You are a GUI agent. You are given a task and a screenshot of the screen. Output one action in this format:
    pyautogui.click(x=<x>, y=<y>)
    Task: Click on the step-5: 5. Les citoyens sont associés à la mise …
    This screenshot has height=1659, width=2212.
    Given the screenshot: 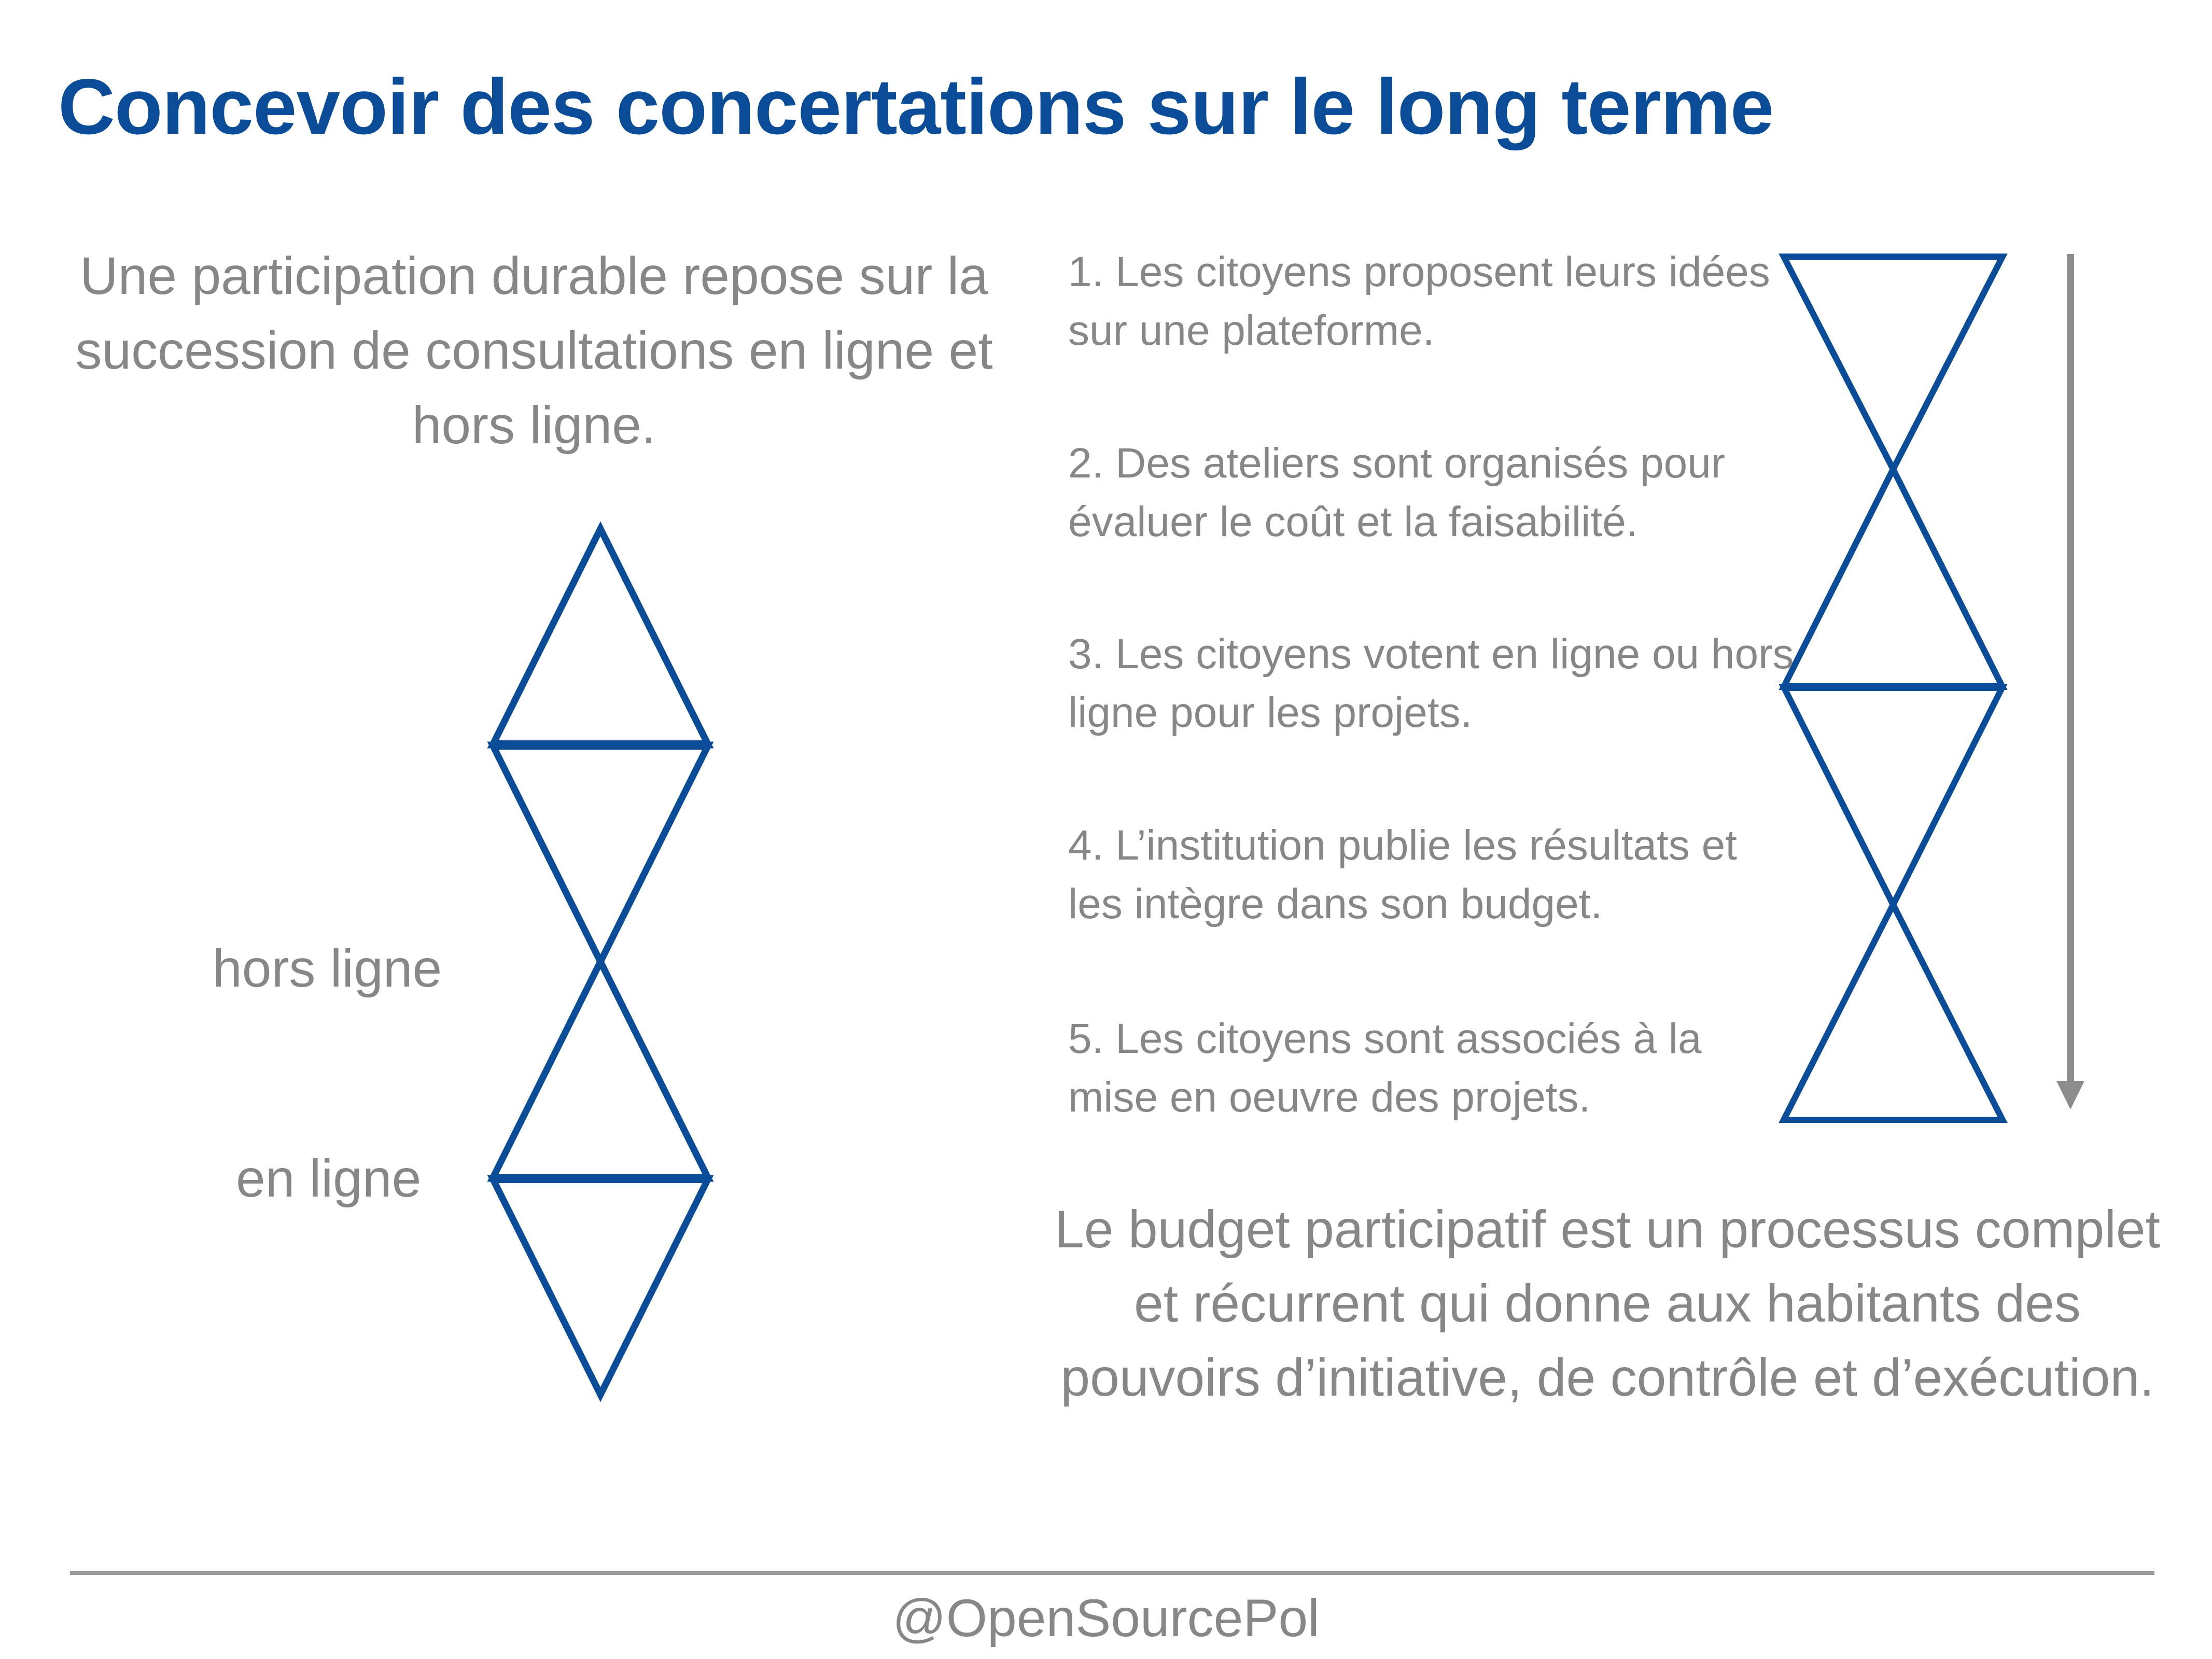 What is the action you would take?
    pyautogui.click(x=1385, y=1068)
    